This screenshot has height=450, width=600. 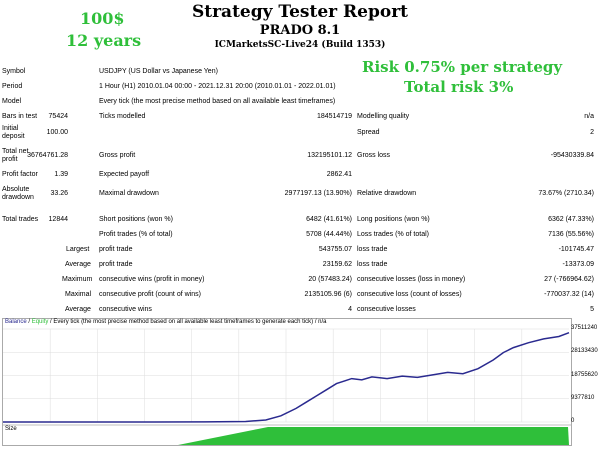 What do you see at coordinates (572, 155) in the screenshot?
I see `gross-loss-value: -95430339.84` at bounding box center [572, 155].